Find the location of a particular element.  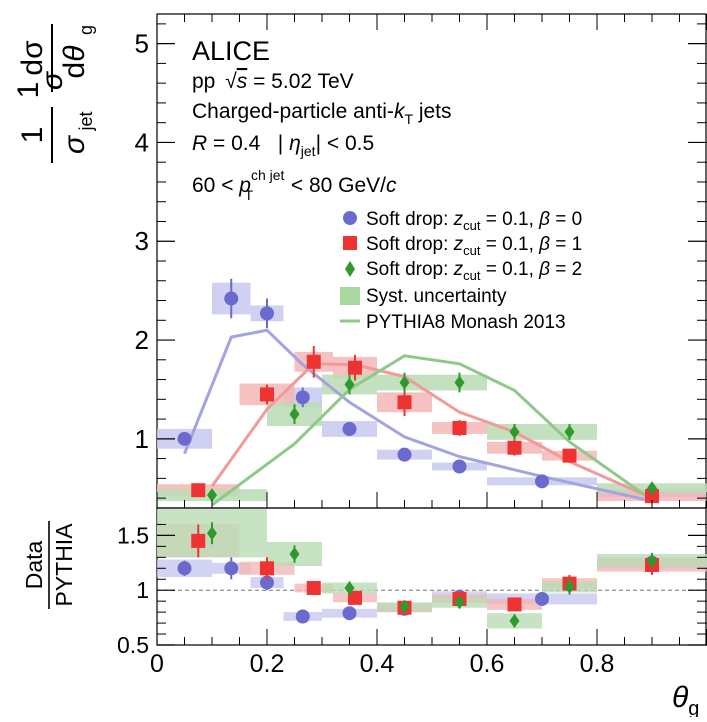

svg-text: dθ is located at coordinates (74, 62).